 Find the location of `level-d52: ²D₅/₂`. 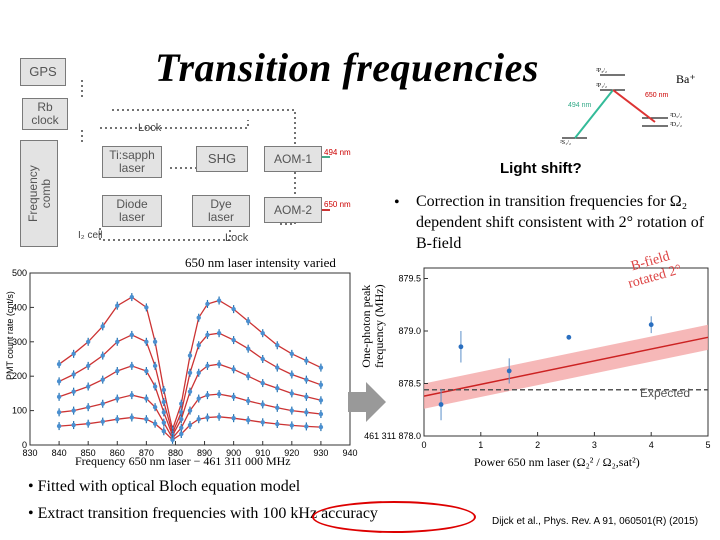

level-d52: ²D₅/₂ is located at coordinates (676, 116).